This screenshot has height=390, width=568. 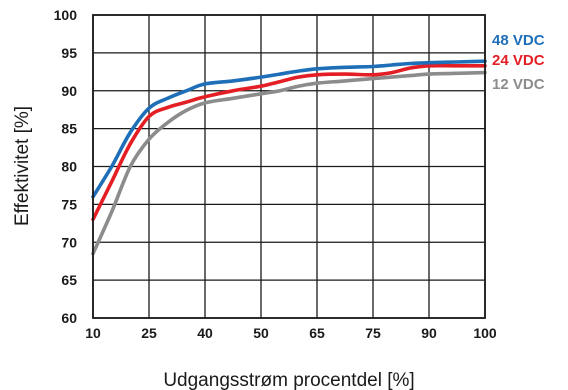 I want to click on y-tick-labels: 60 65 70 75 80 85 90 95 100, so click(x=66, y=166).